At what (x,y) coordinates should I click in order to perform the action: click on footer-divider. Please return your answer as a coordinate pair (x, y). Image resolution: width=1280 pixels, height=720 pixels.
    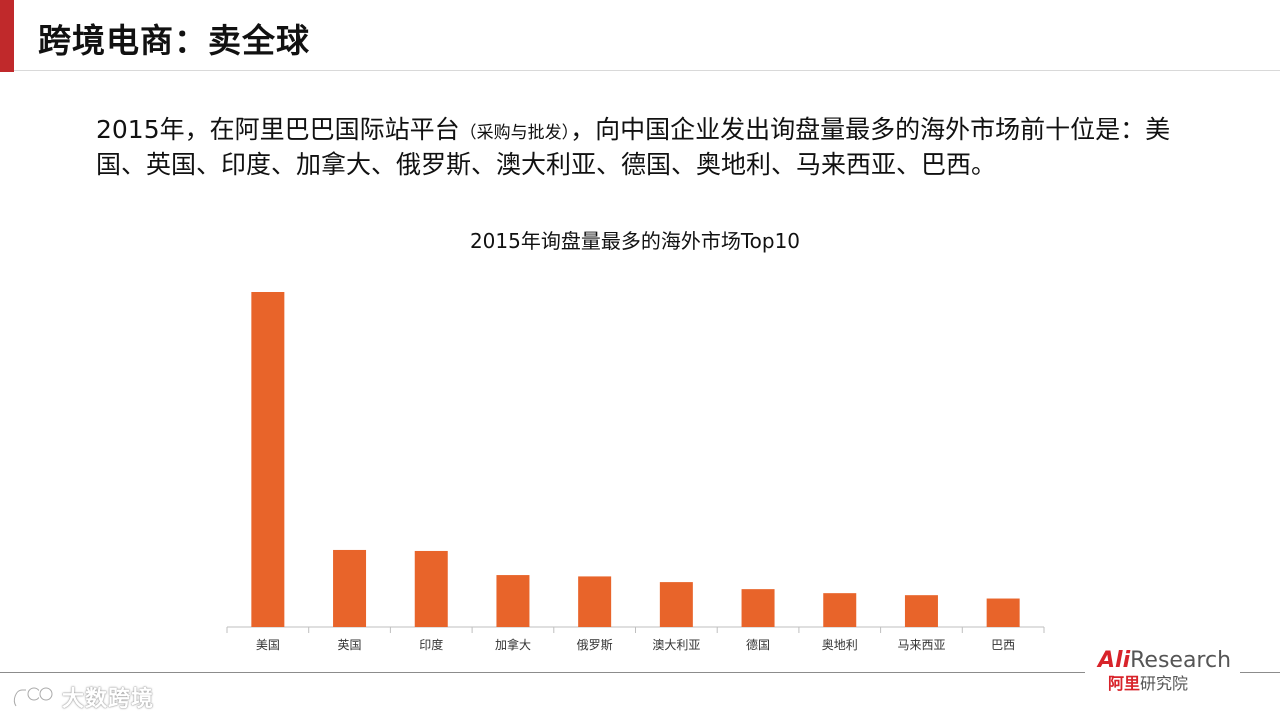
    Looking at the image, I should click on (542, 672).